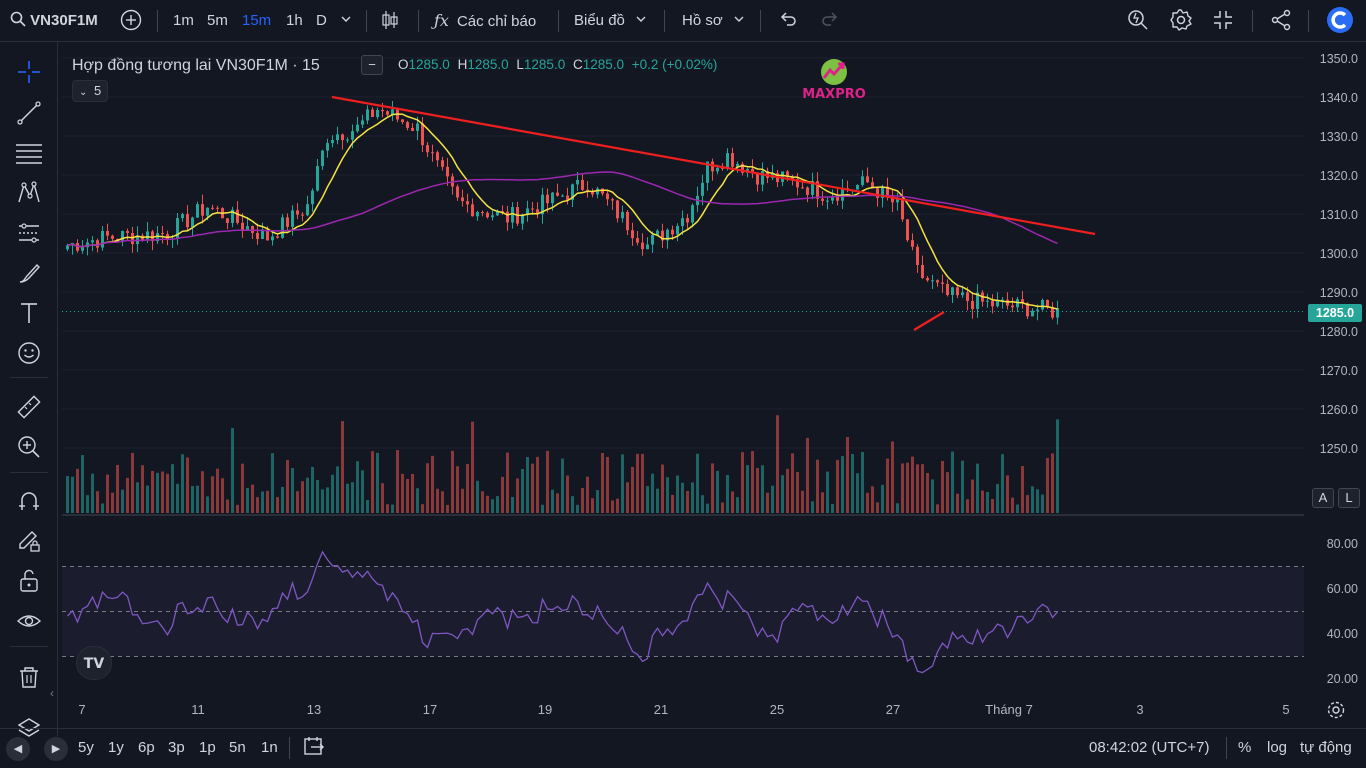 The height and width of the screenshot is (768, 1366). I want to click on scroll-right-button: ▶, so click(56, 749).